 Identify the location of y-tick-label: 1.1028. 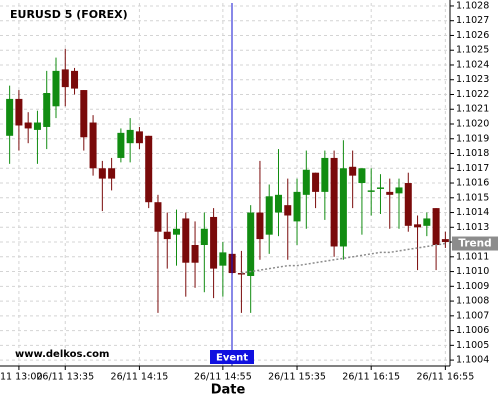
(472, 5).